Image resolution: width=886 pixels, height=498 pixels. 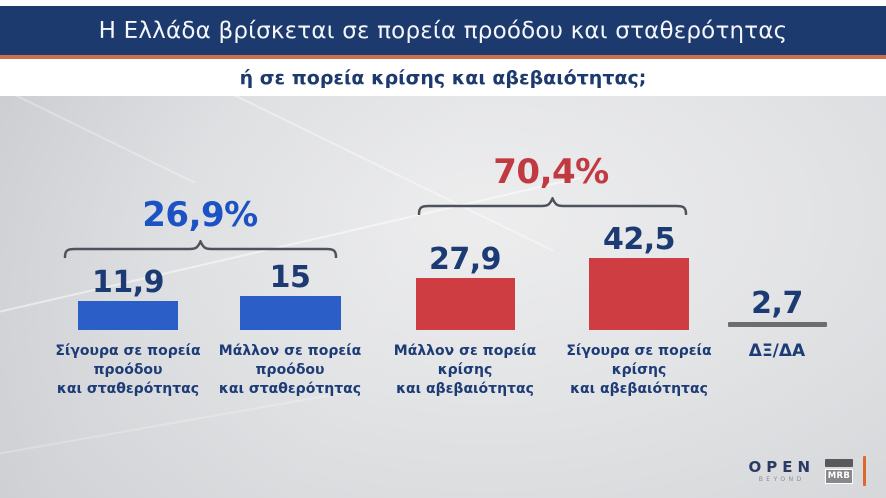 I want to click on bar-label: Μάλλον σε πορεία κρίσης και αβεβαιότητας, so click(x=465, y=370).